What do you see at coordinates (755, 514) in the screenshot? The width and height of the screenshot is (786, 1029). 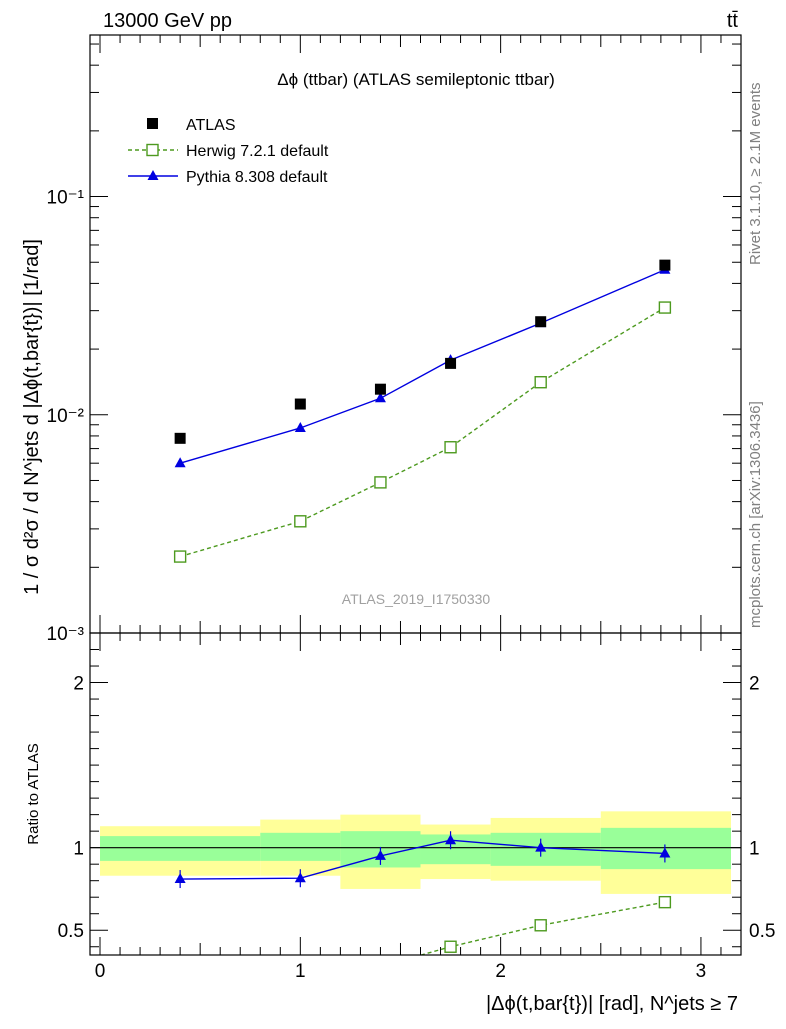 I see `mcplots-label: mcplots.cern.ch [arXiv:1306.3436]` at bounding box center [755, 514].